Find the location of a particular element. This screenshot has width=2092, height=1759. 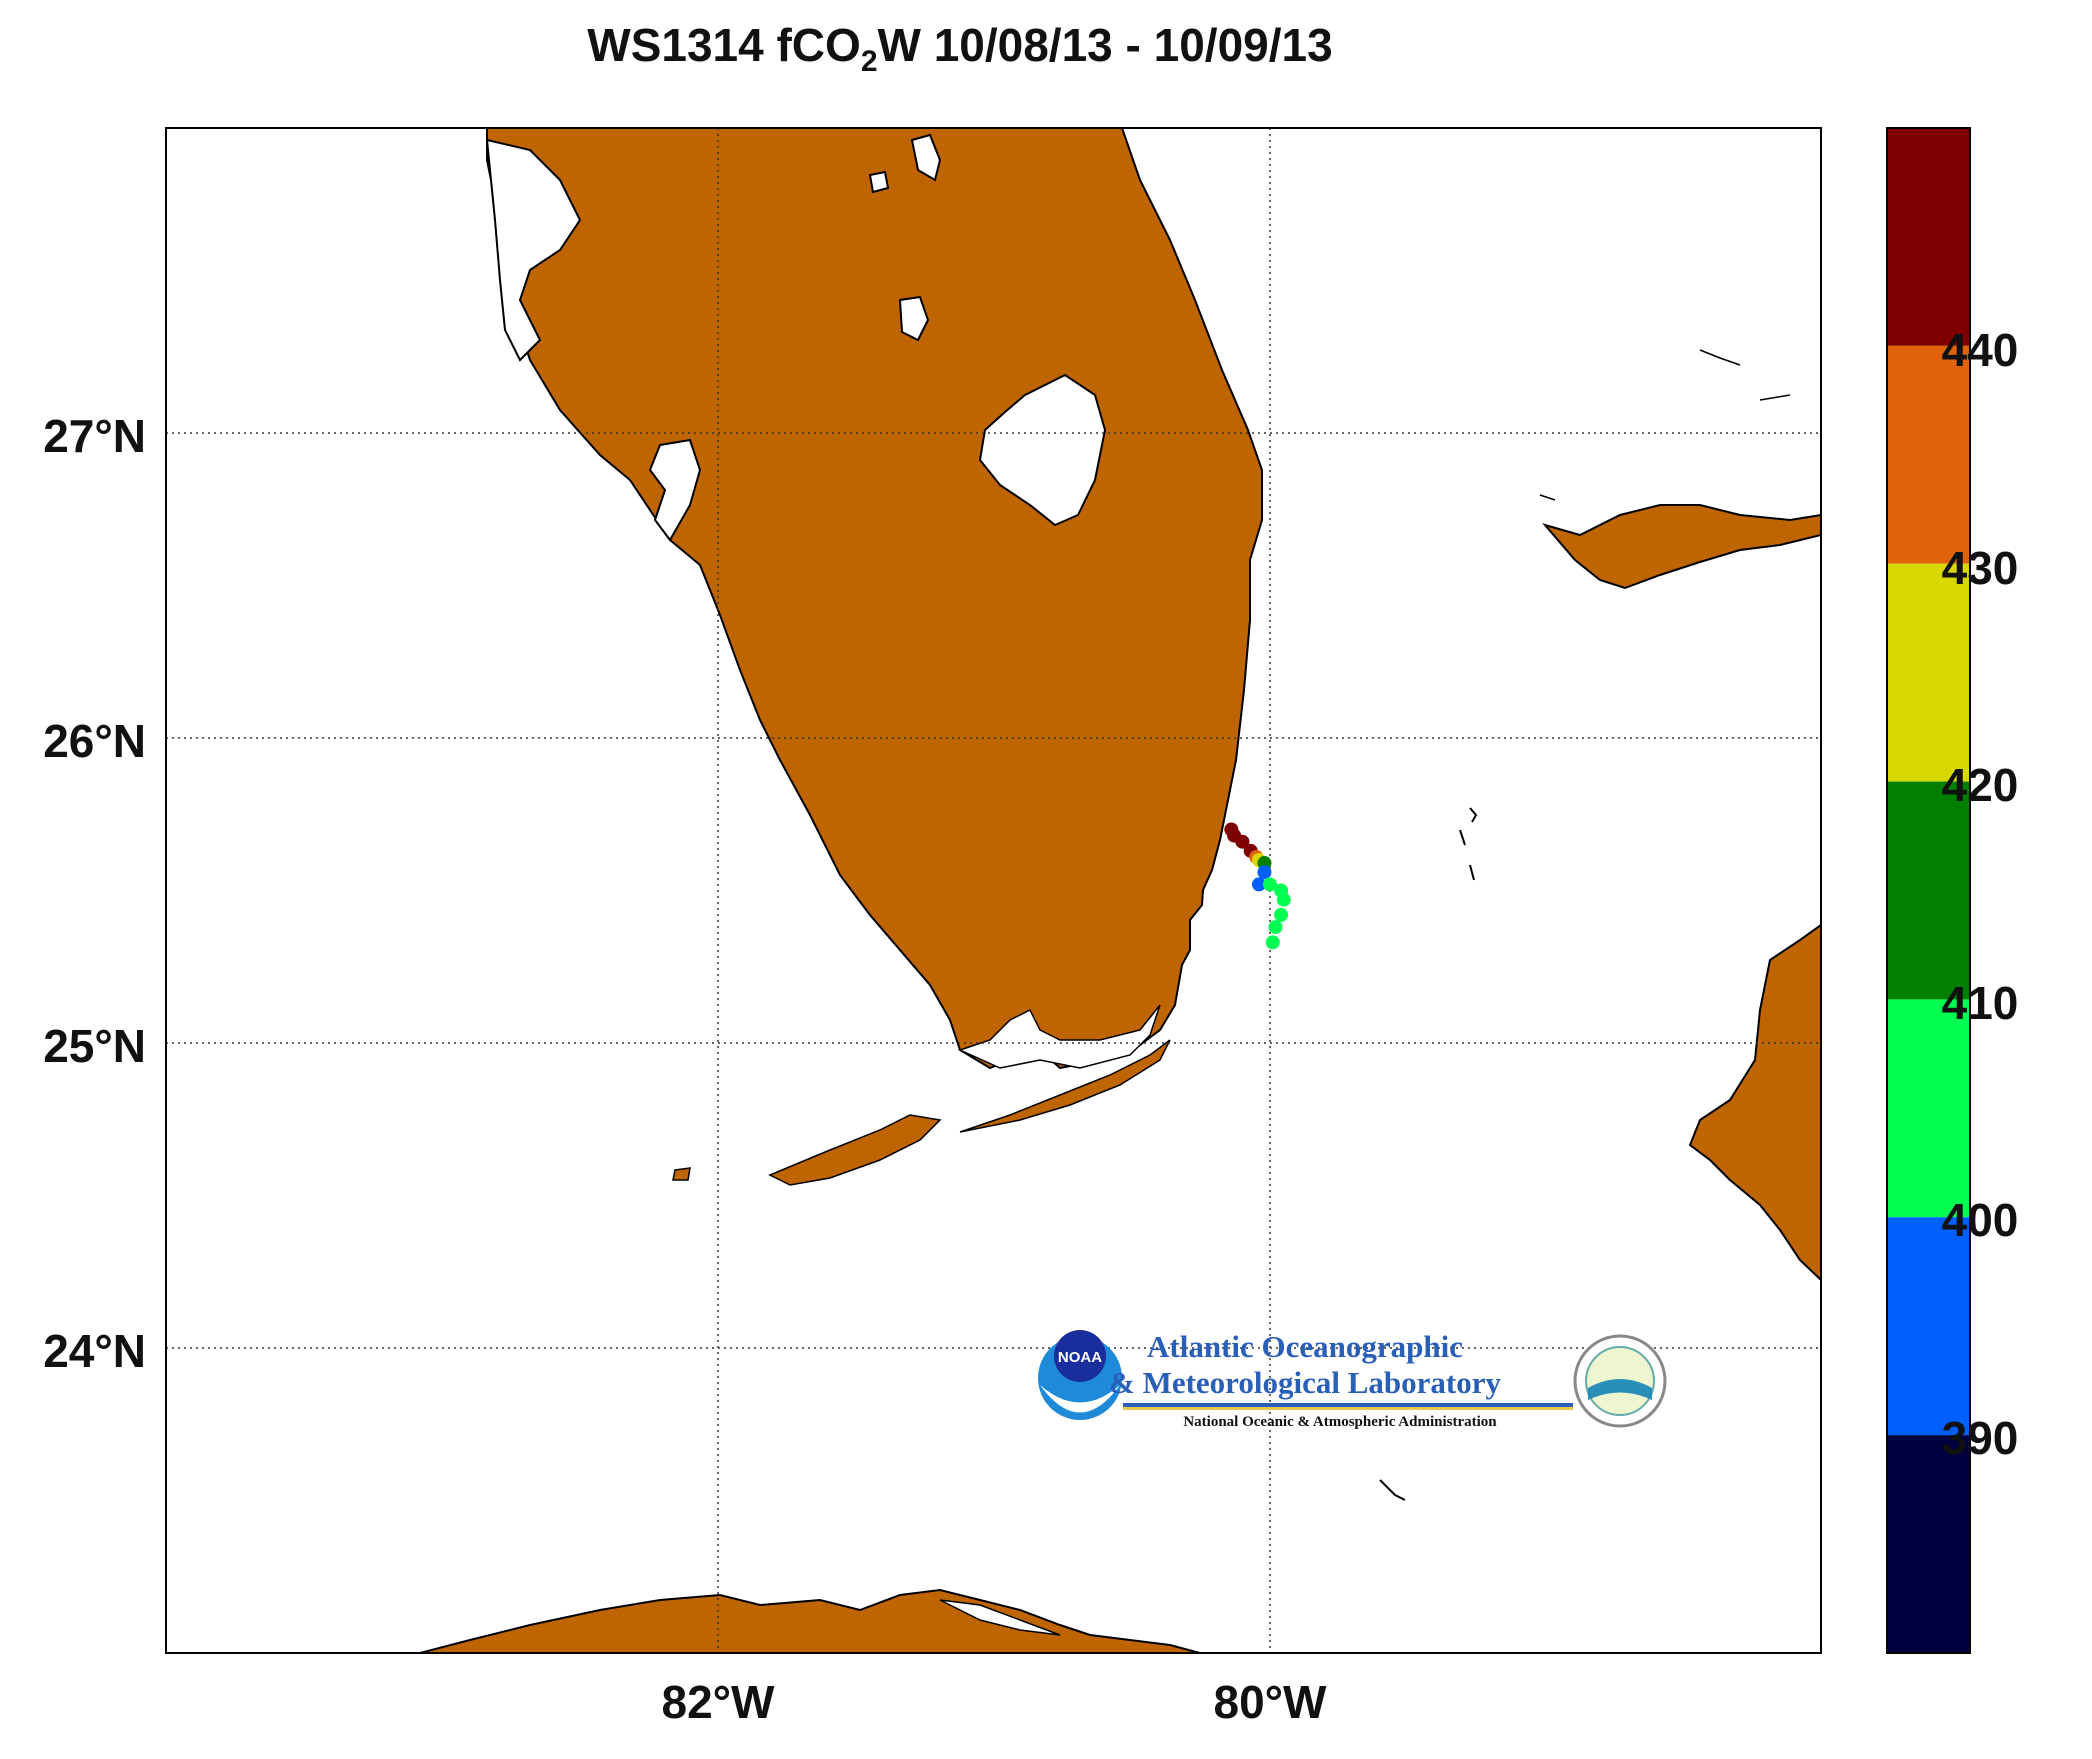

cay-sal-bank is located at coordinates (1392, 1490).